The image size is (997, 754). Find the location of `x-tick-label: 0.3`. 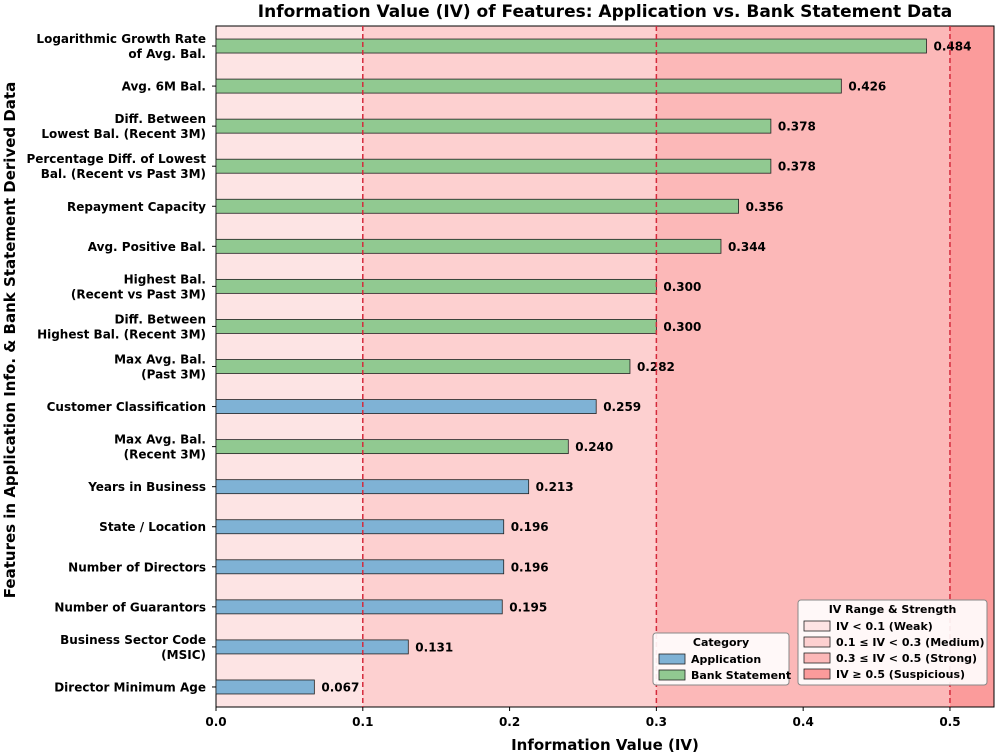

x-tick-label: 0.3 is located at coordinates (656, 722).